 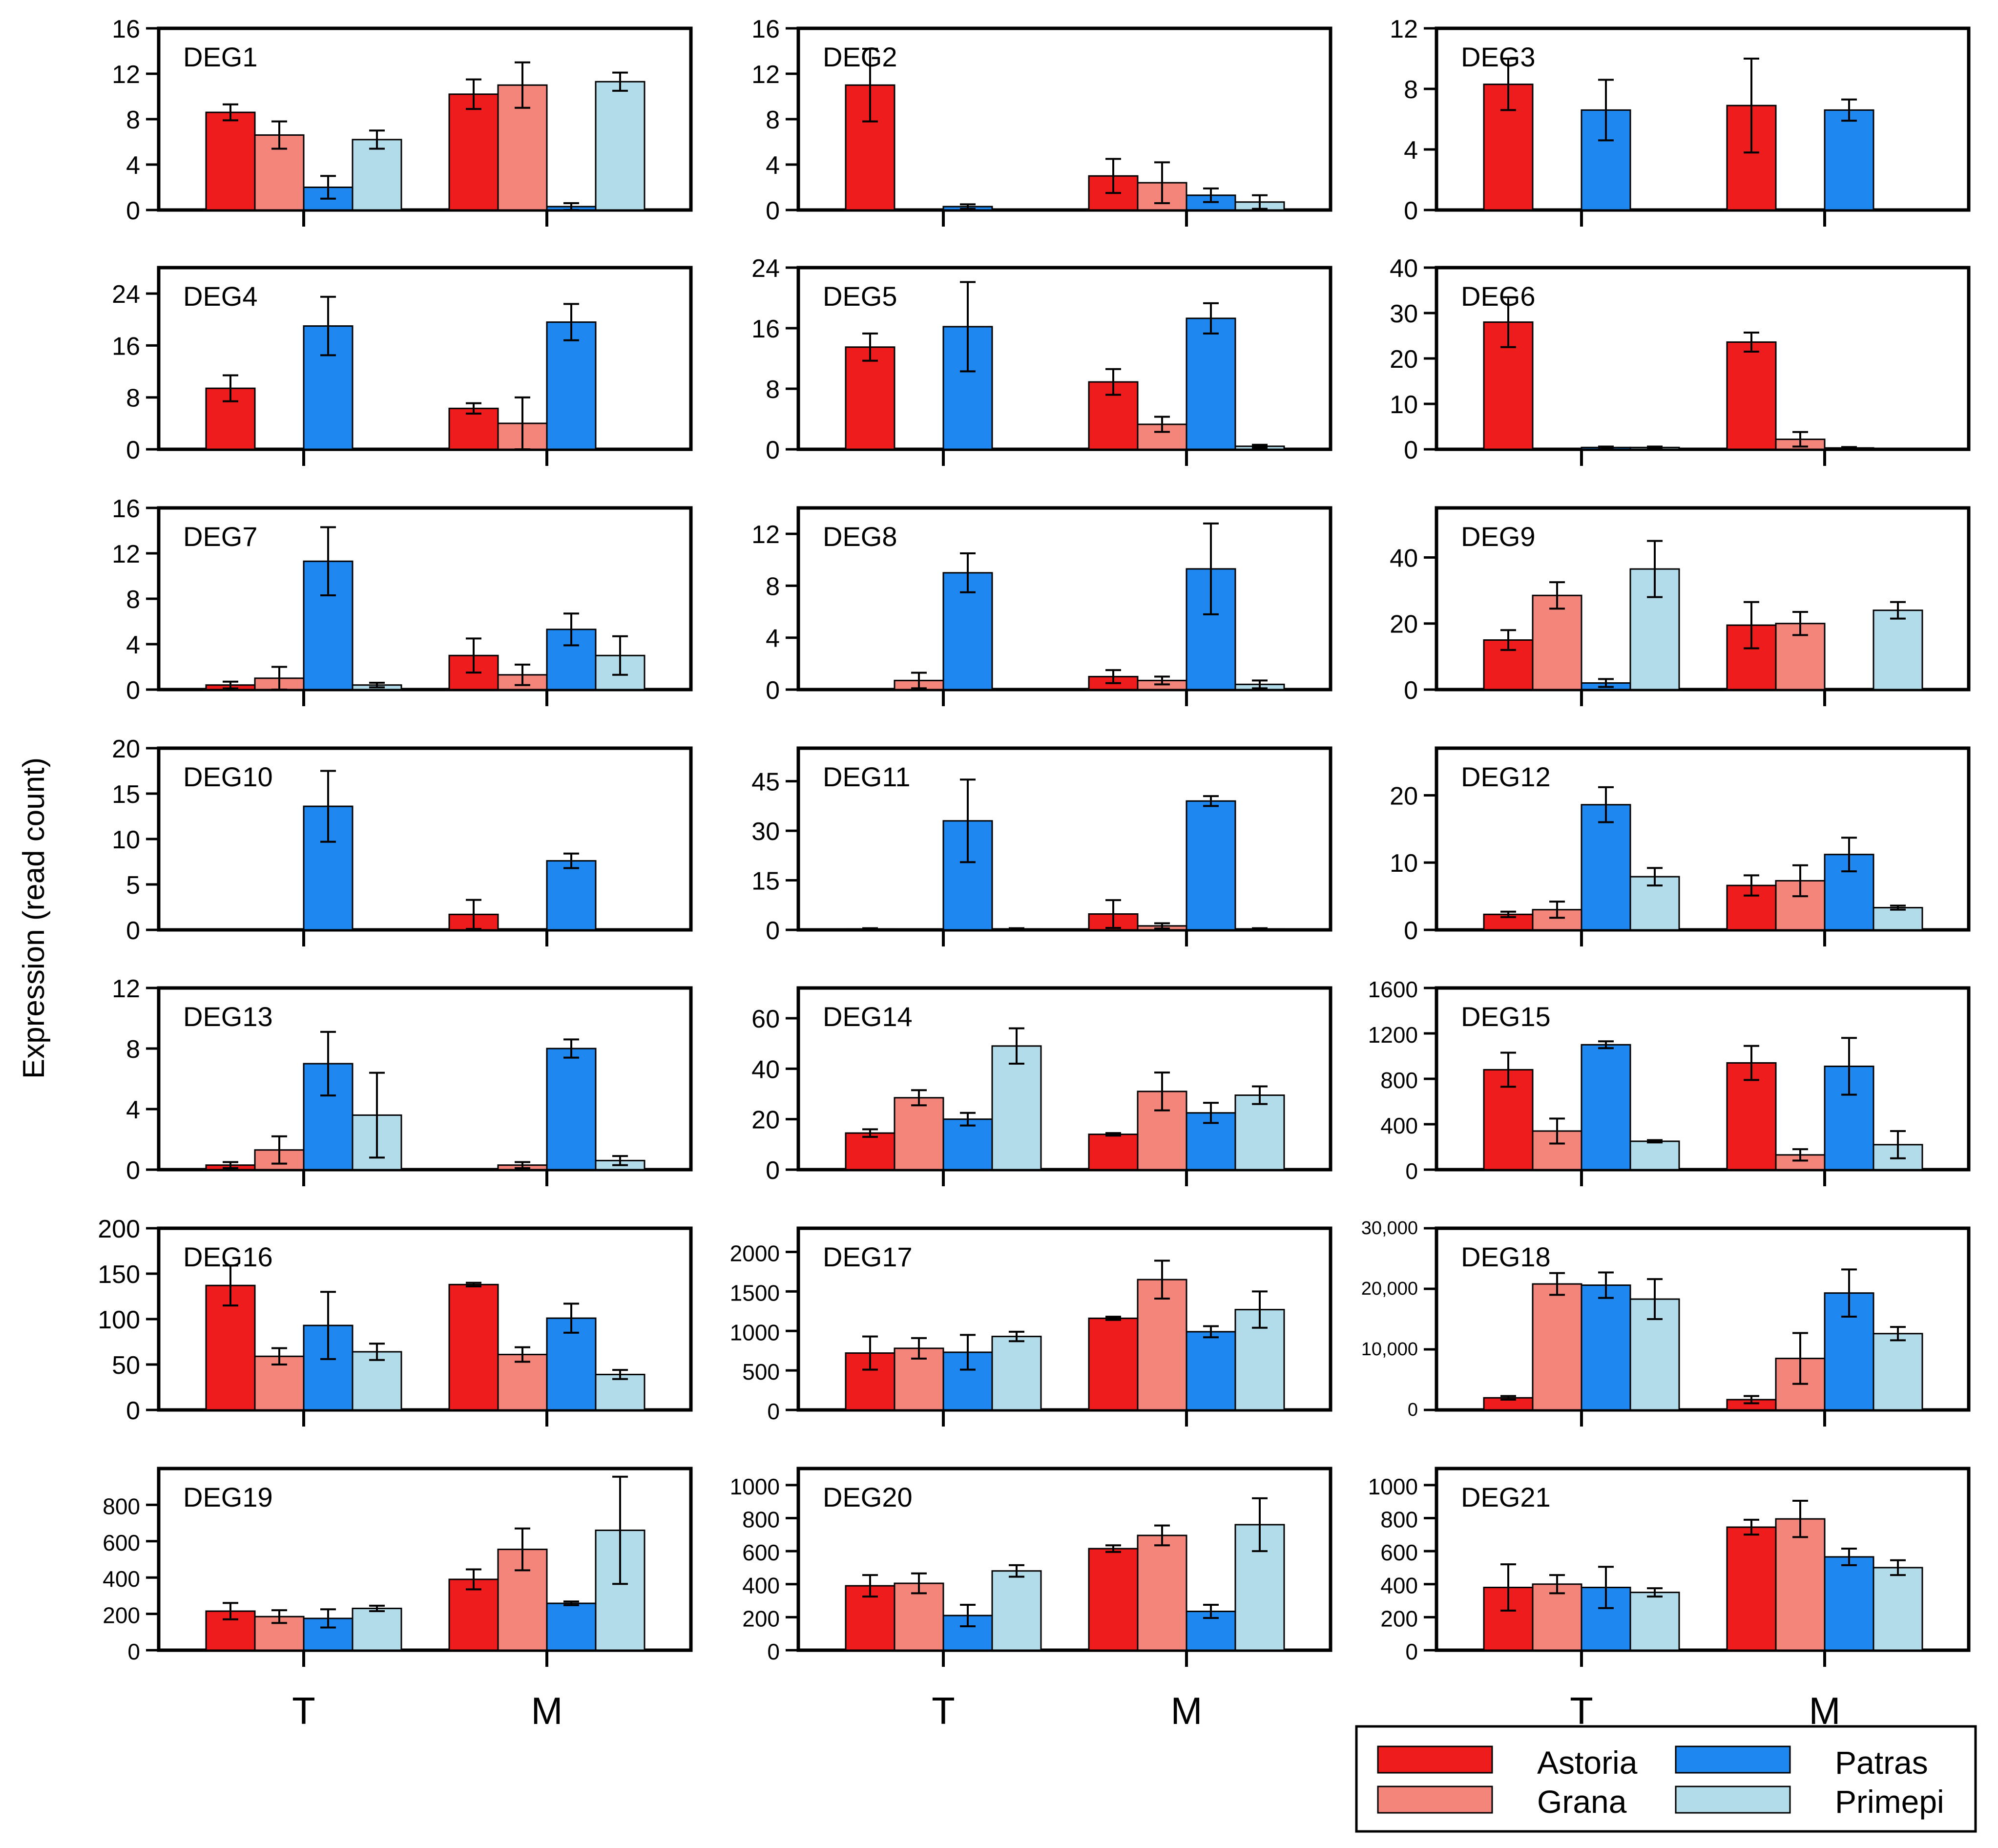 What do you see at coordinates (773, 390) in the screenshot?
I see `panel-deg5-ytick-label: 8` at bounding box center [773, 390].